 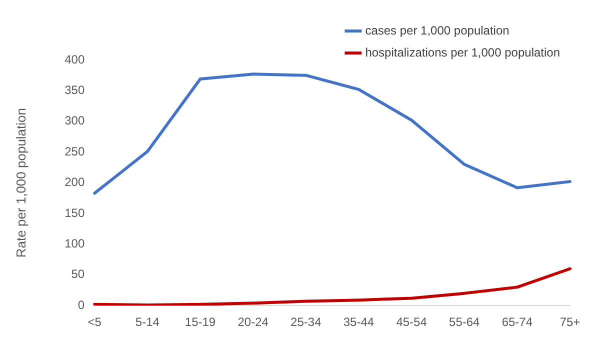 I want to click on x-tick-label: <5, so click(x=95, y=322).